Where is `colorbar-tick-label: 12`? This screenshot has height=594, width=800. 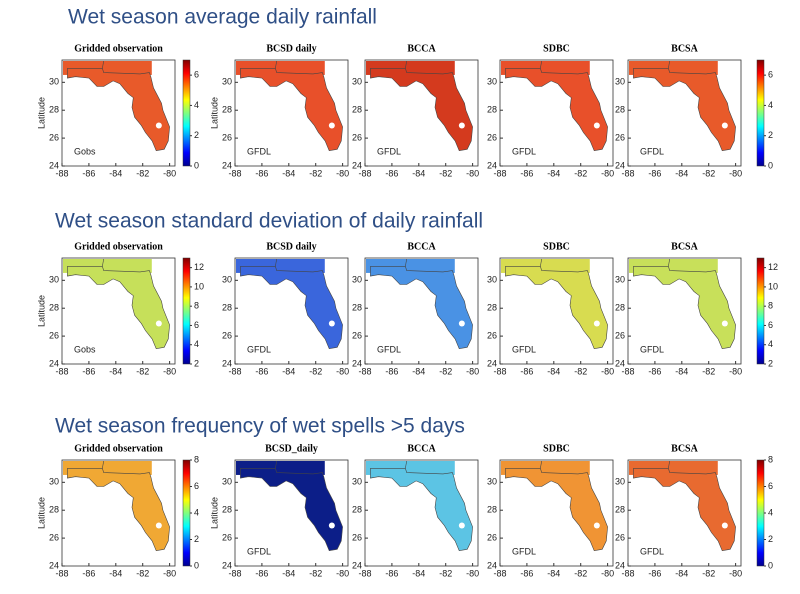 colorbar-tick-label: 12 is located at coordinates (773, 267).